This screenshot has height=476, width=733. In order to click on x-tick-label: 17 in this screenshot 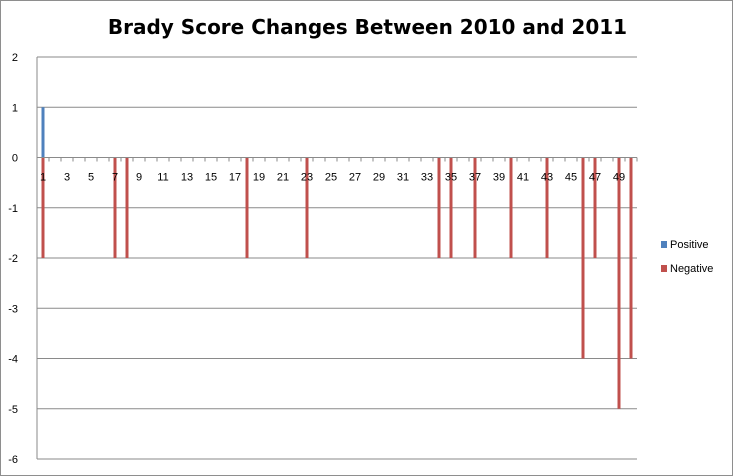, I will do `click(235, 178)`.